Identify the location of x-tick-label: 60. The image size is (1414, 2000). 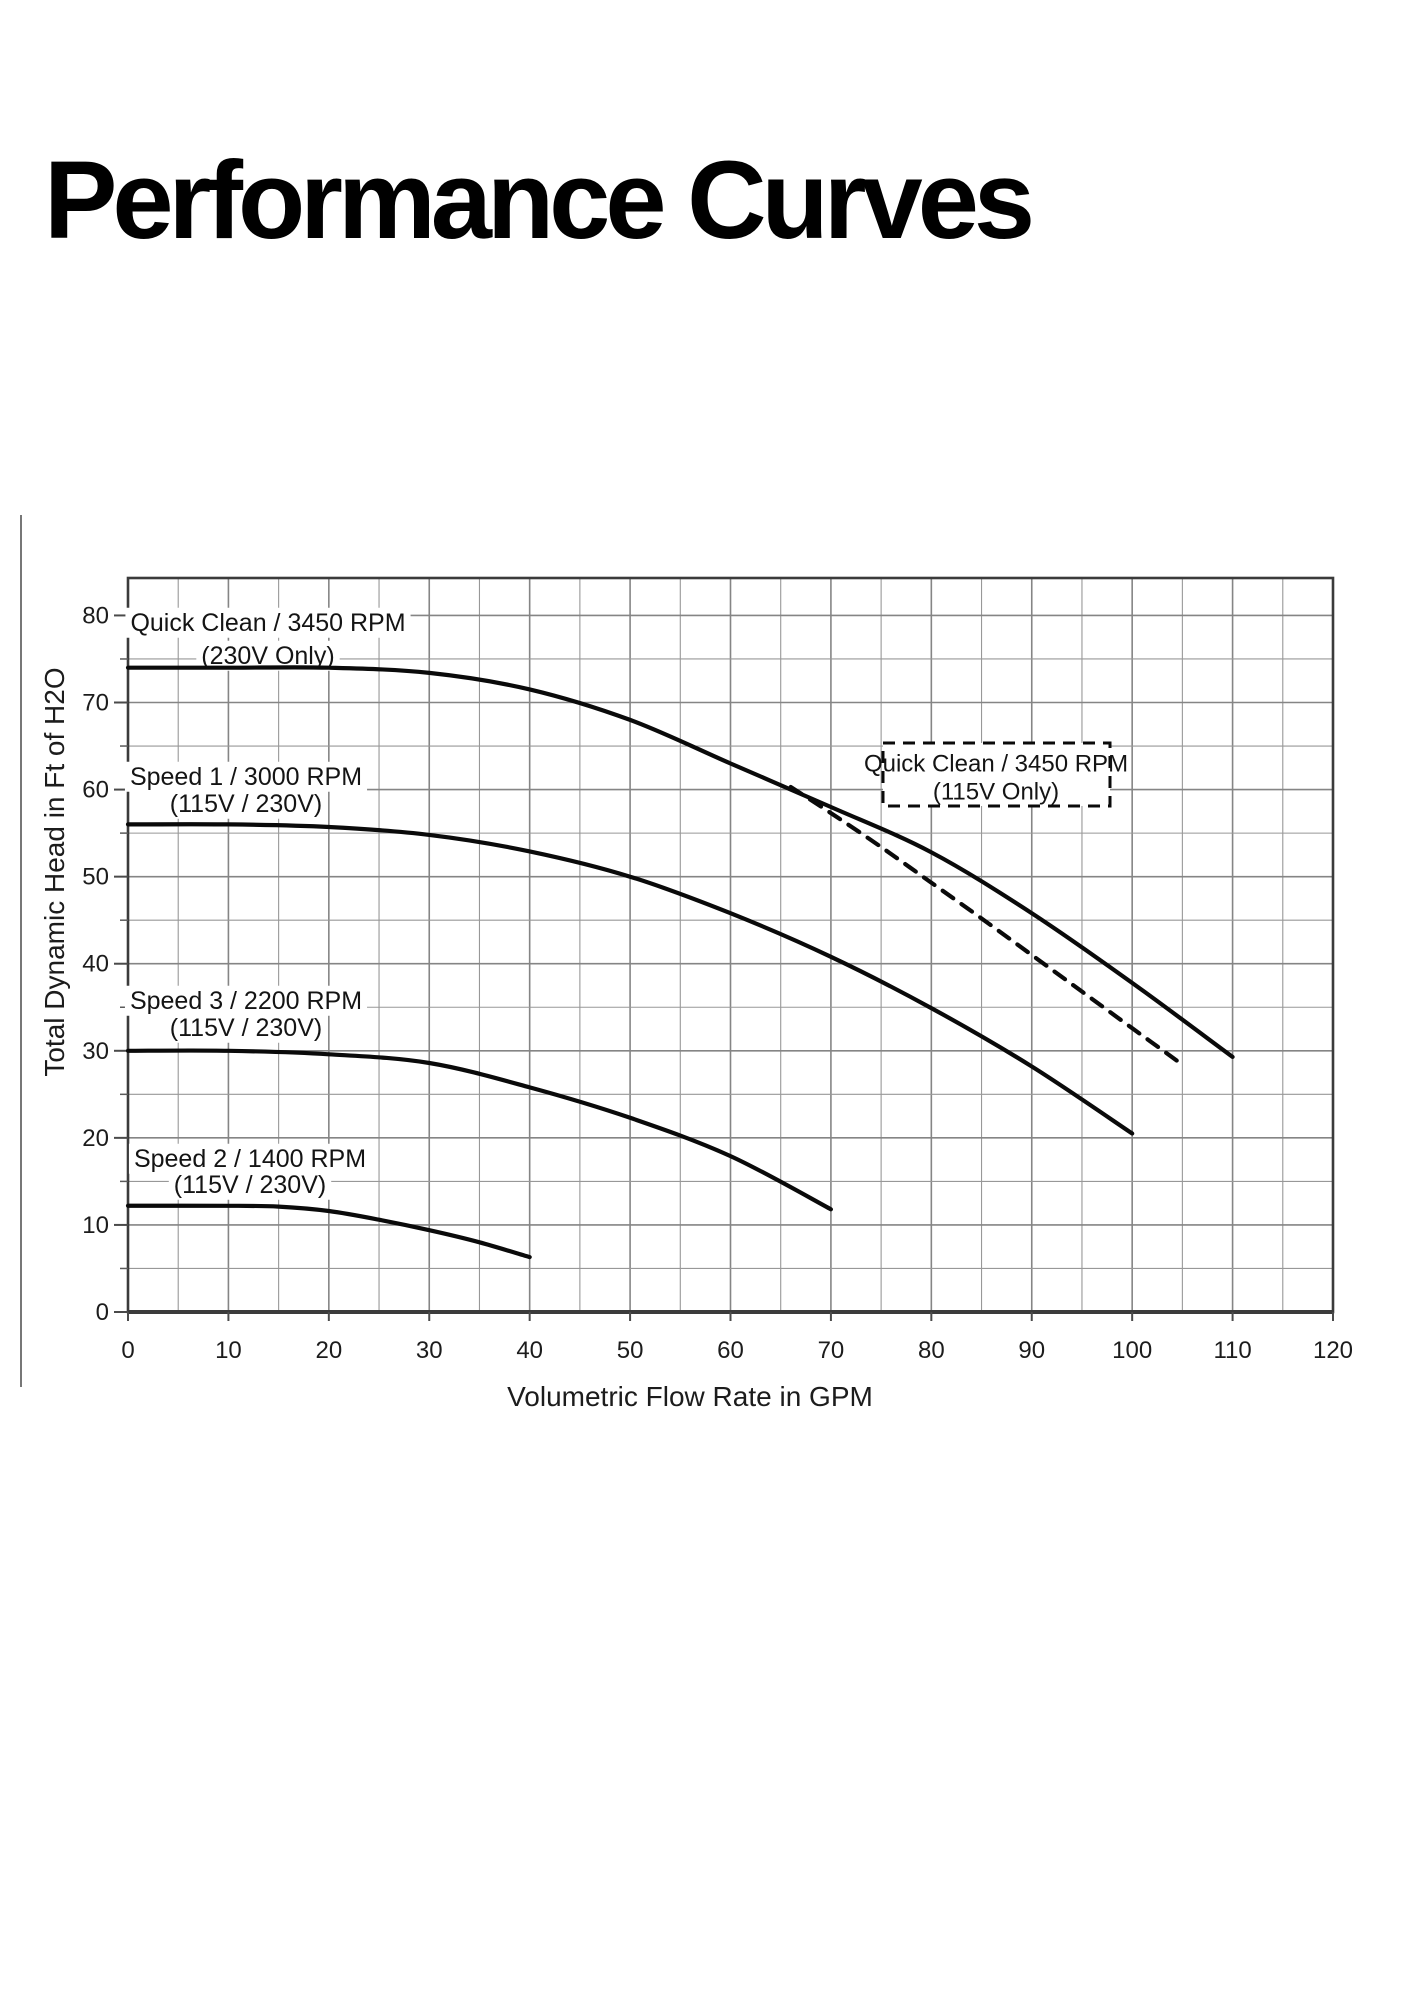
(730, 1350).